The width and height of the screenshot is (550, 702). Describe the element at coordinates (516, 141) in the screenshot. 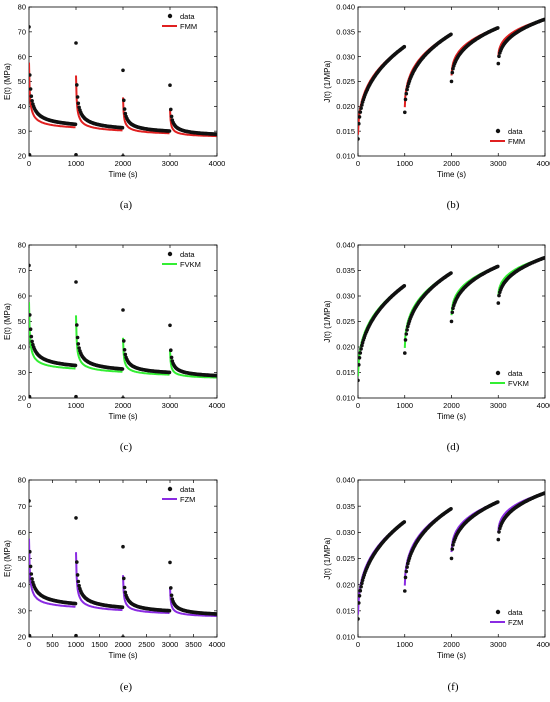

I see `legend-label-fit: FMM` at that location.